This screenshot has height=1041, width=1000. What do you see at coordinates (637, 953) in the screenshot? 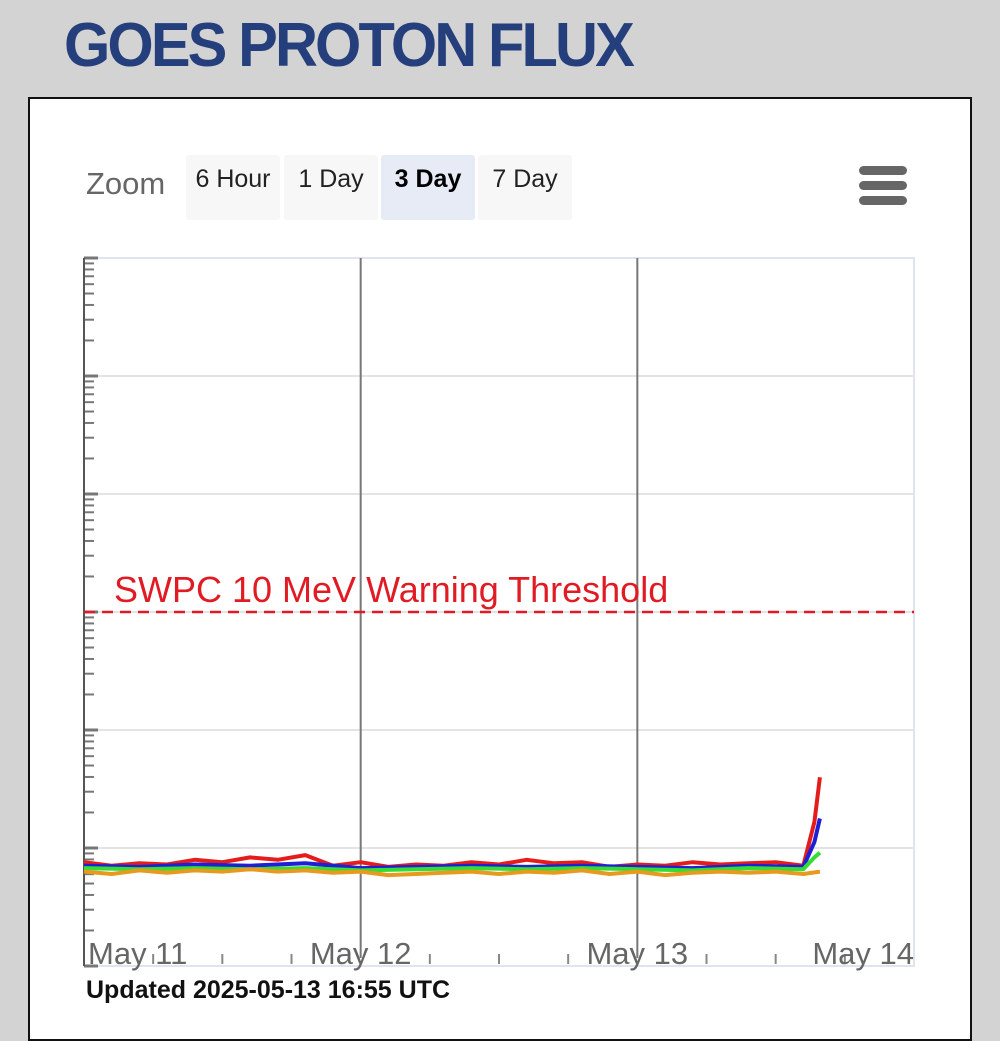
I see `x-tick-label: May 13` at bounding box center [637, 953].